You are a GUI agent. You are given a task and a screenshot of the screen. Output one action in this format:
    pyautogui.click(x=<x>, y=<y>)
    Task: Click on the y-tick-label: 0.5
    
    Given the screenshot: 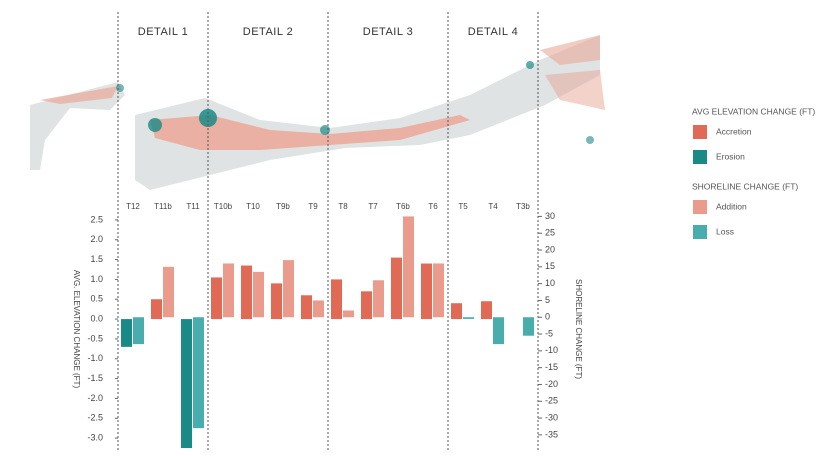 What is the action you would take?
    pyautogui.click(x=96, y=299)
    